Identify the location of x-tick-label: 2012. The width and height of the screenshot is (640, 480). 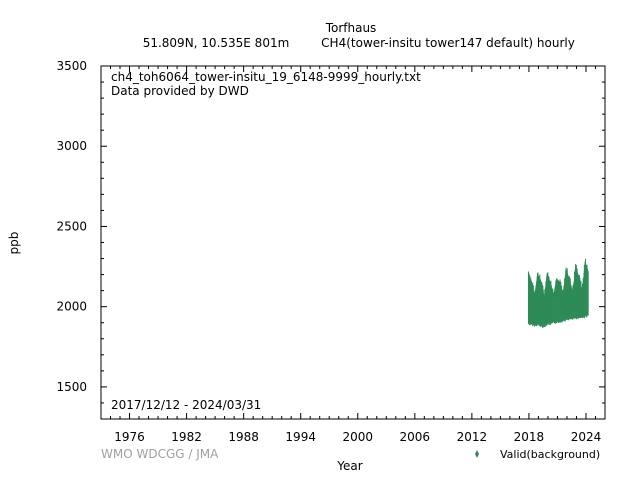
(472, 437).